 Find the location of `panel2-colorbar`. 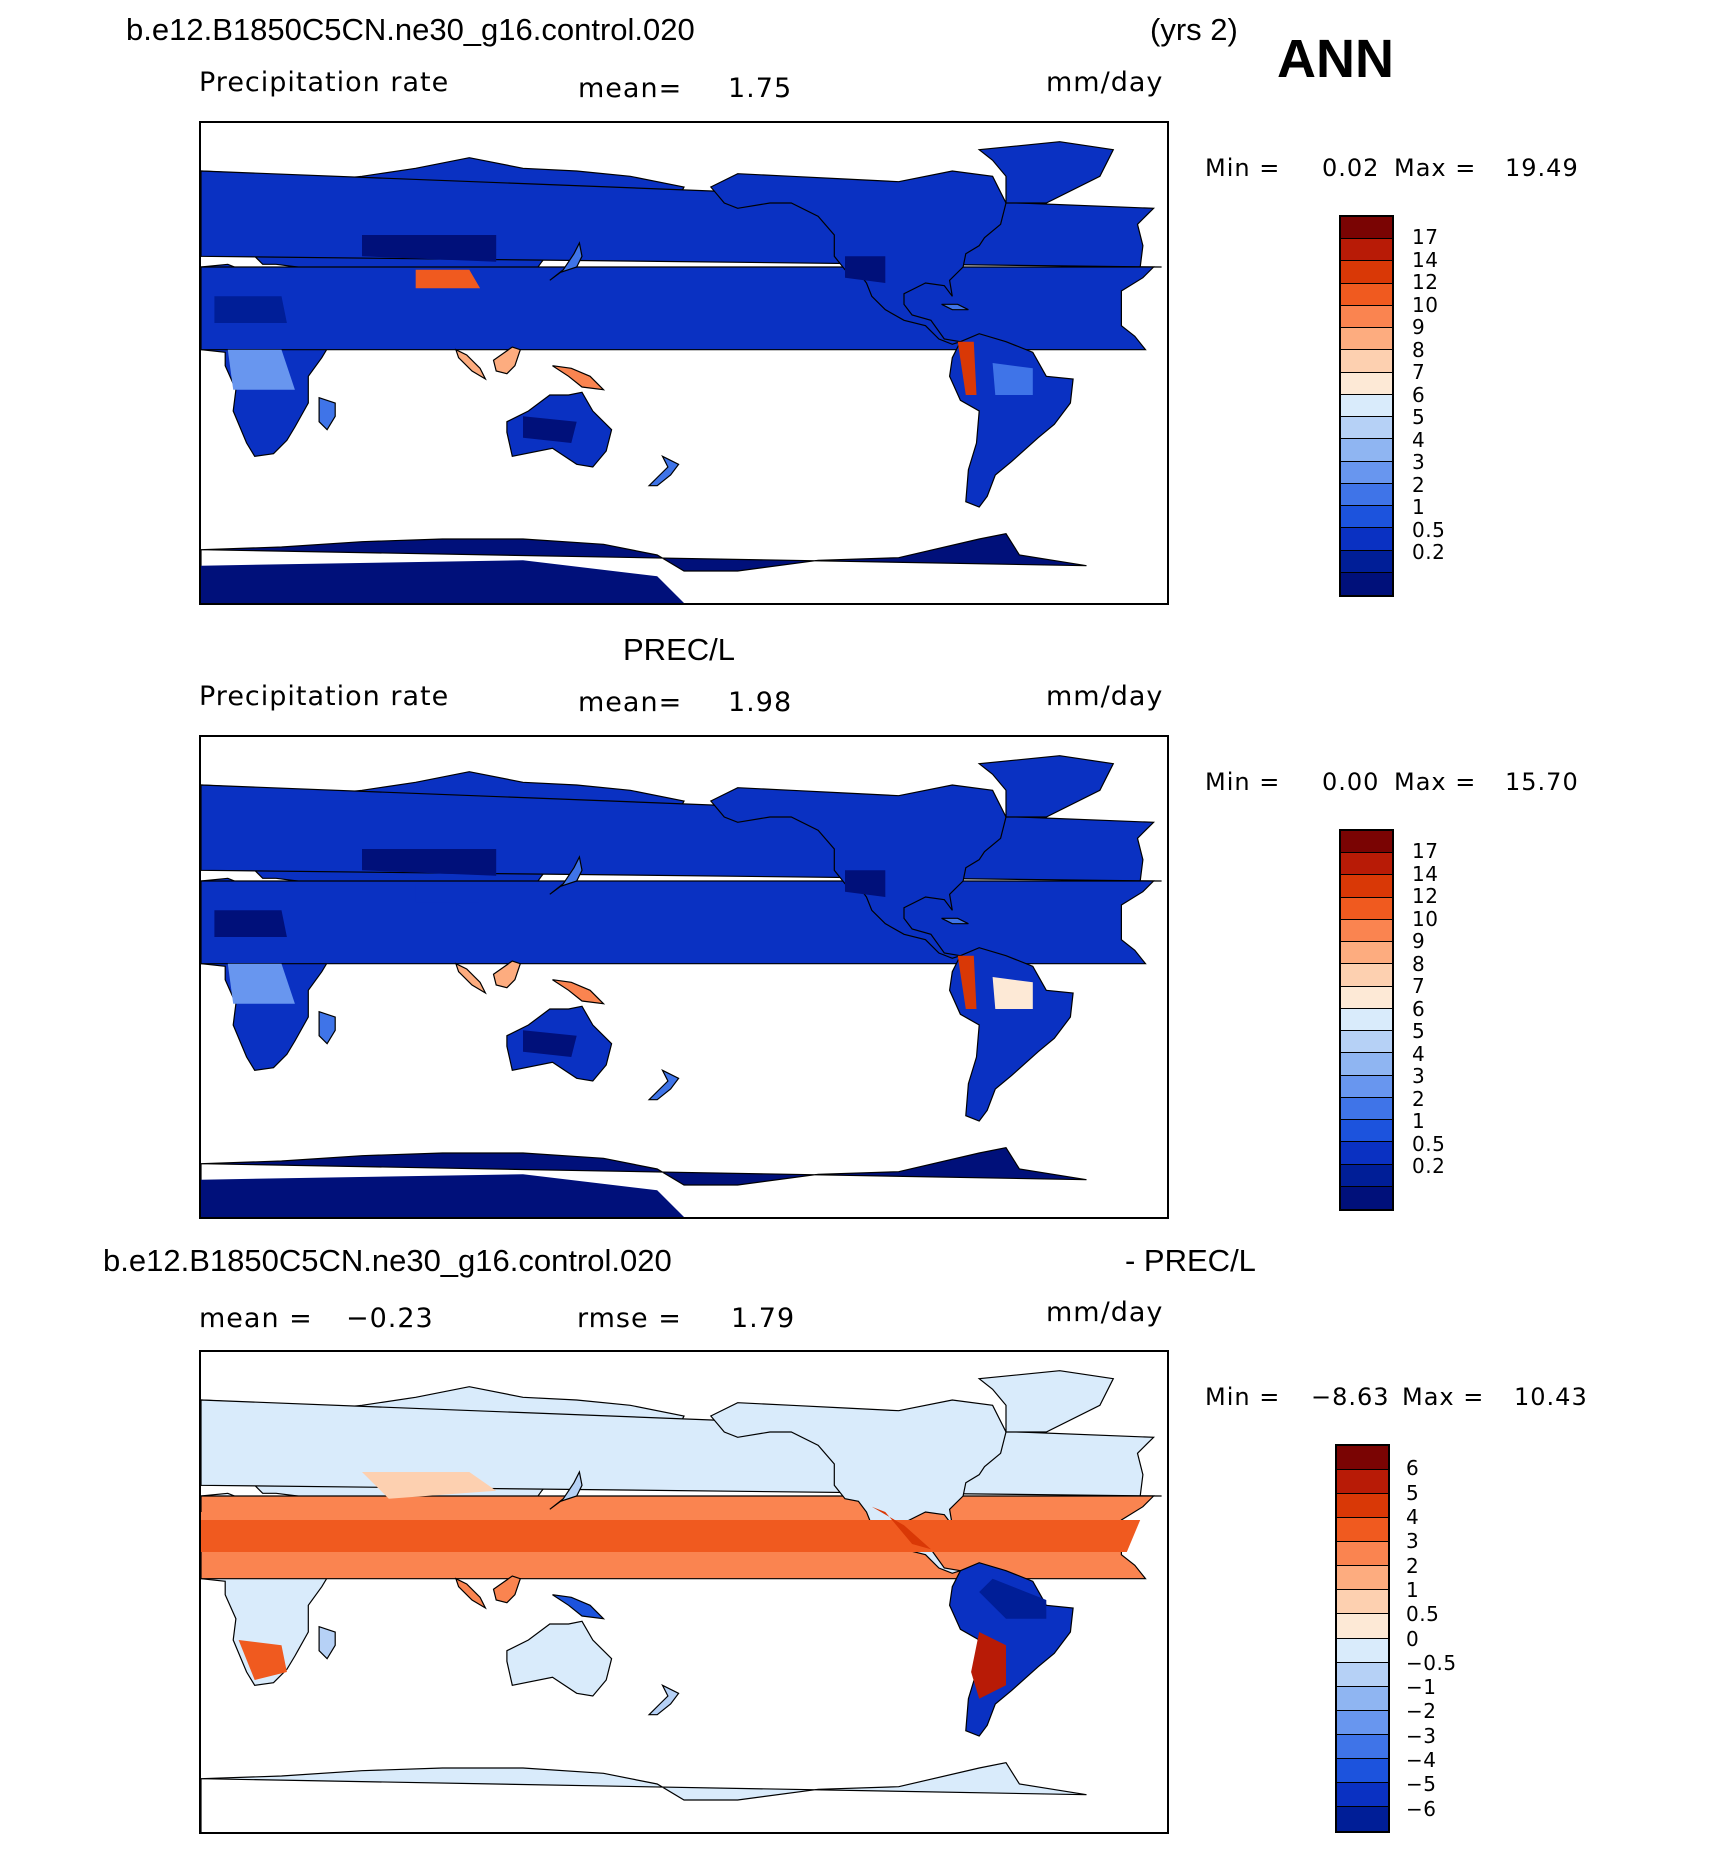

panel2-colorbar is located at coordinates (1366, 1020).